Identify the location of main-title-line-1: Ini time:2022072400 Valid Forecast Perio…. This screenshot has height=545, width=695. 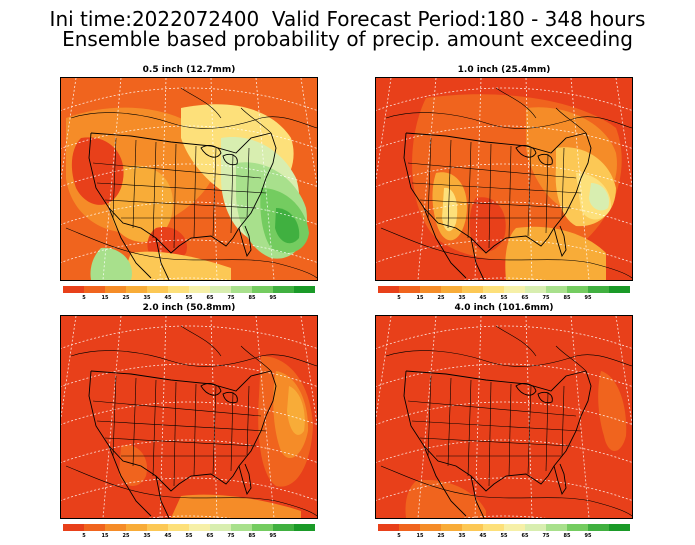
(347, 19).